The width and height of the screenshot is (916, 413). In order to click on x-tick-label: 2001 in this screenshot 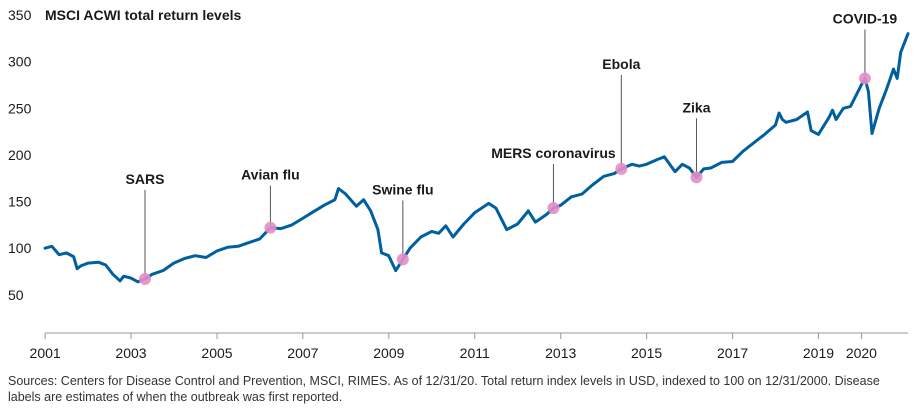, I will do `click(45, 353)`.